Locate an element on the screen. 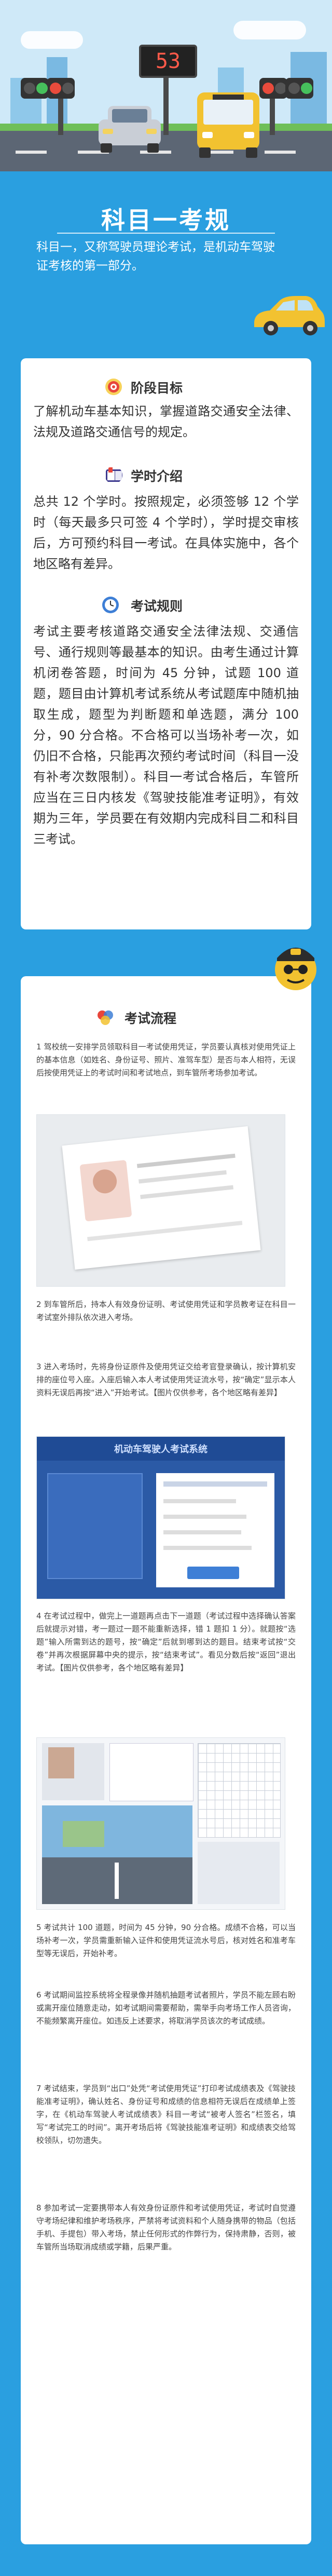  clock-icon is located at coordinates (111, 605).